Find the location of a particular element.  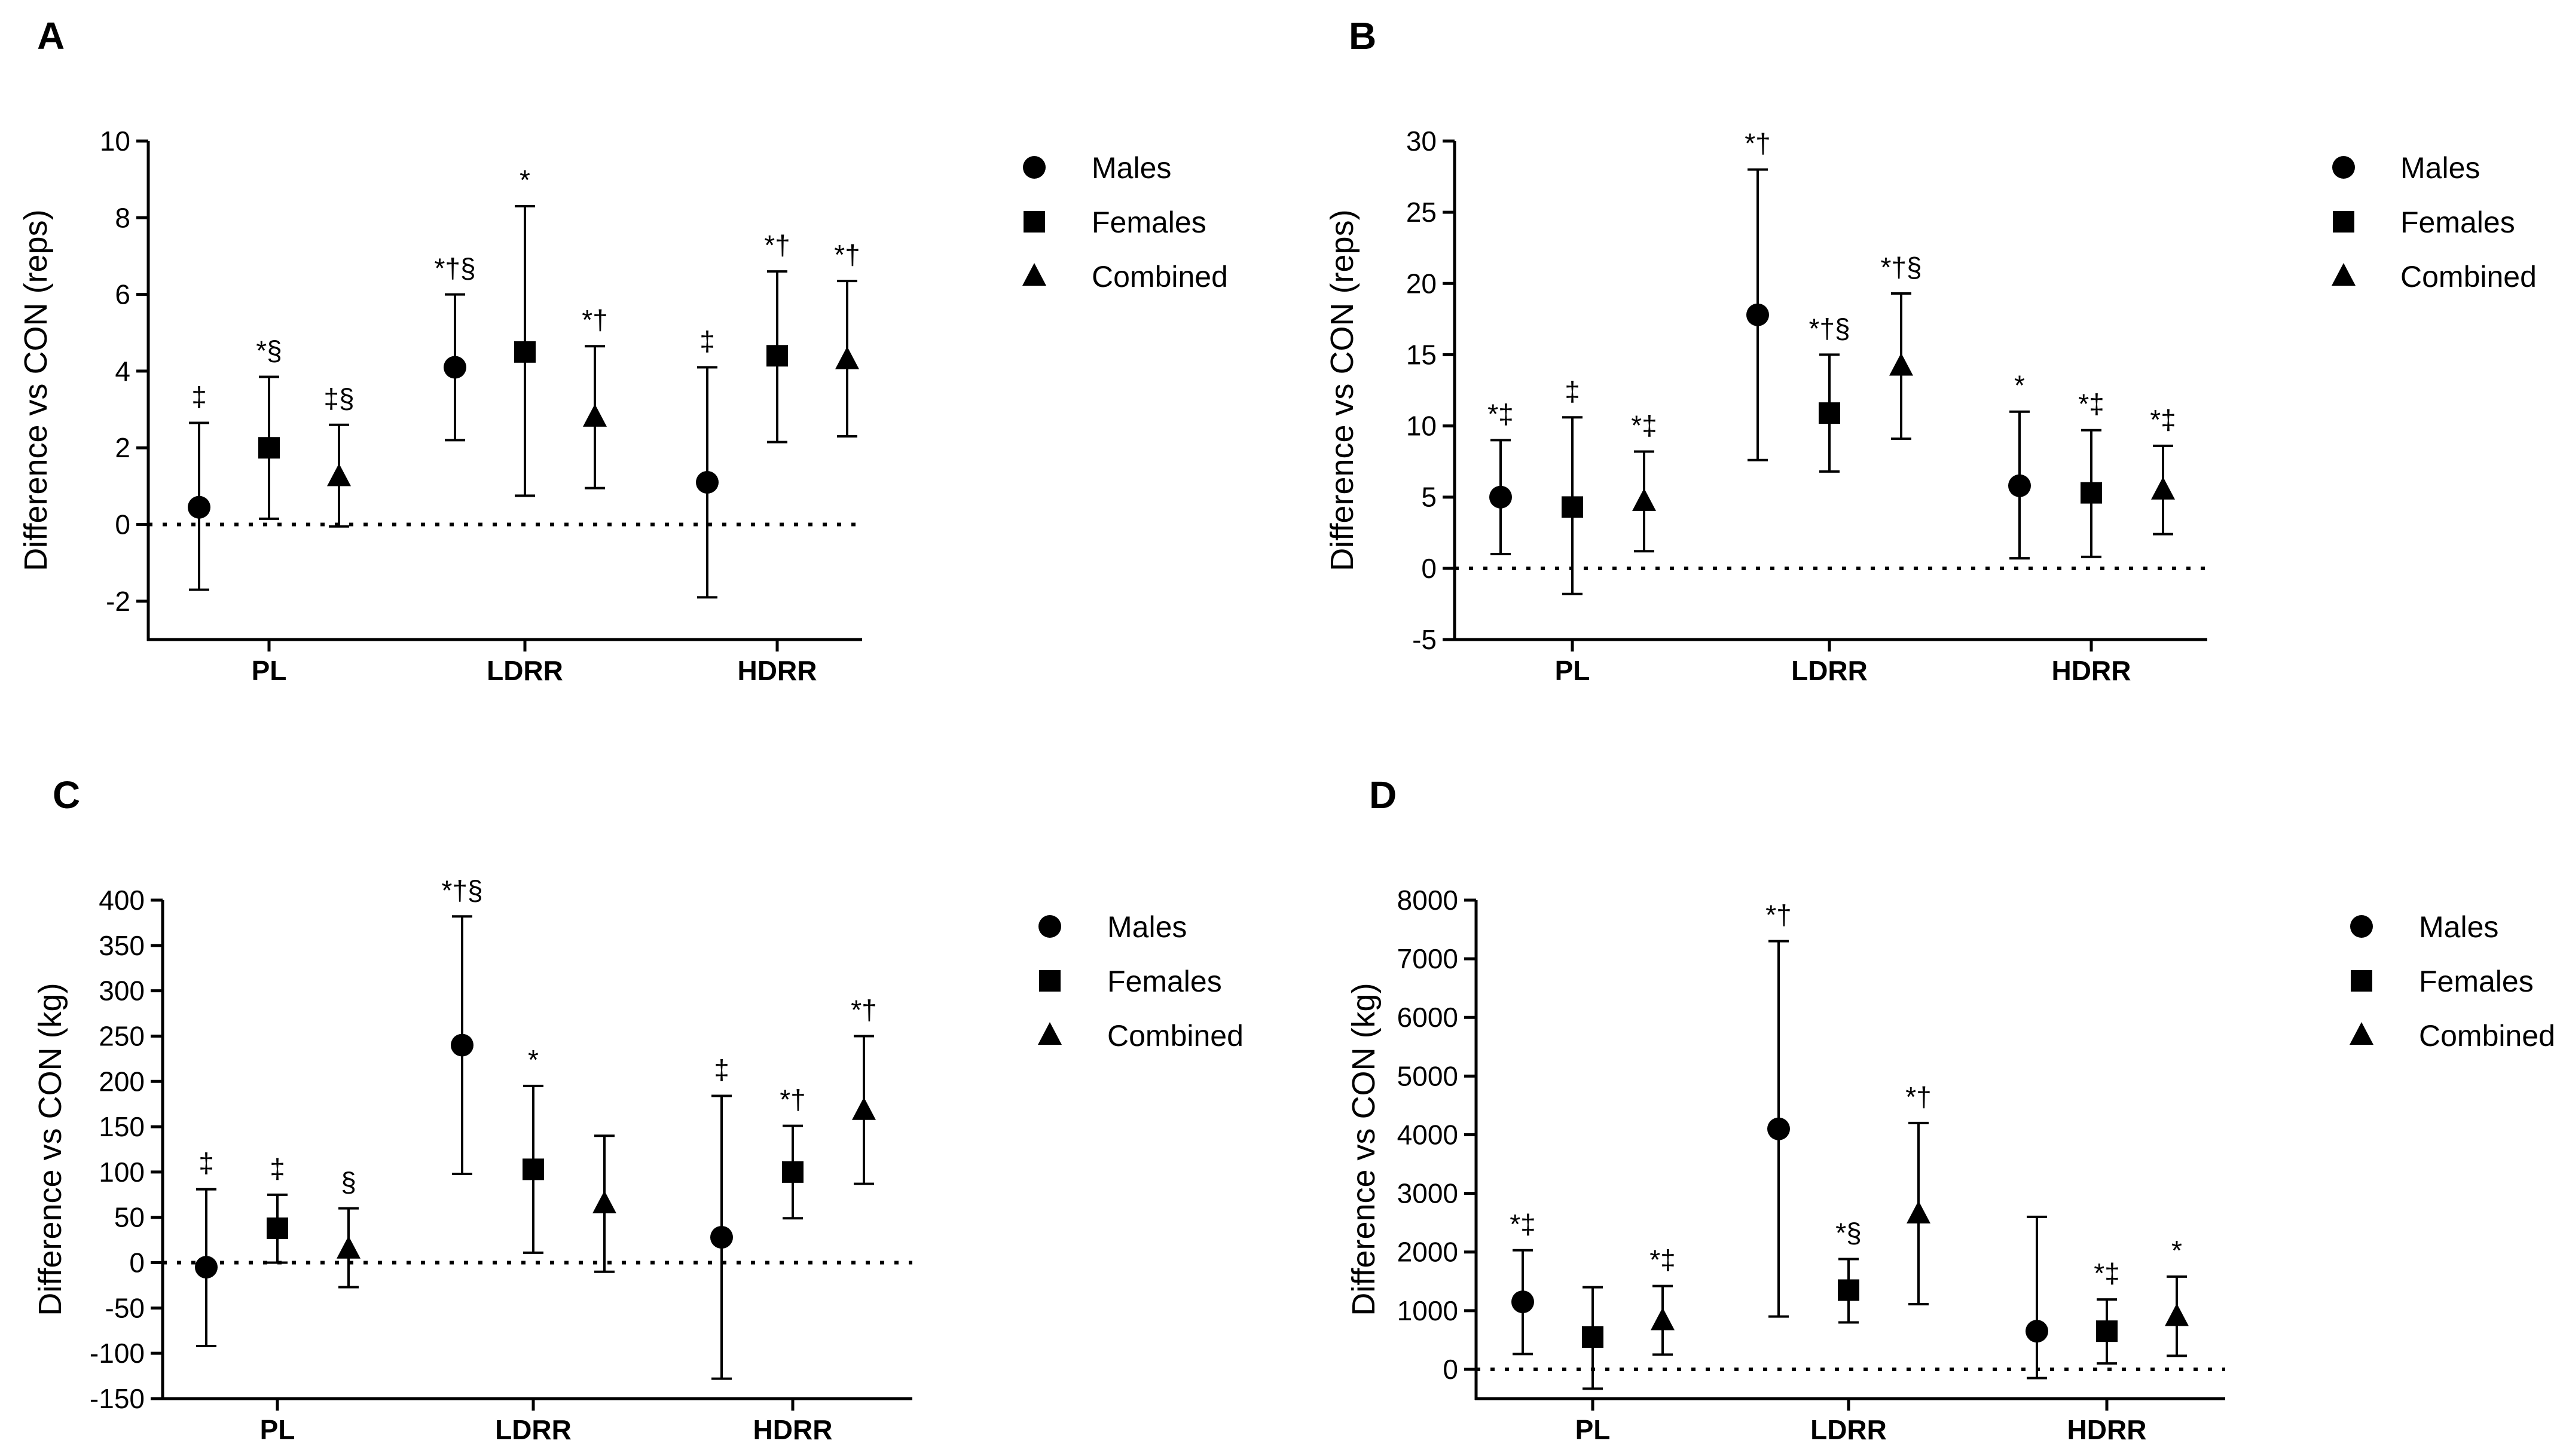

y-tick-label: 8 is located at coordinates (122, 218).